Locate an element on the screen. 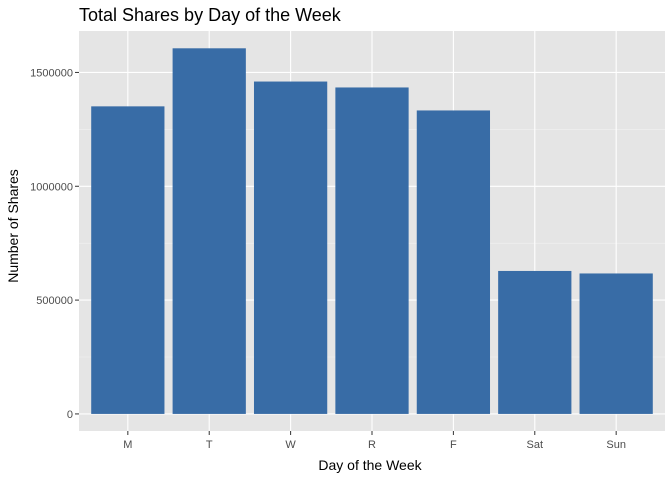 The height and width of the screenshot is (480, 672). bar-m is located at coordinates (128, 260).